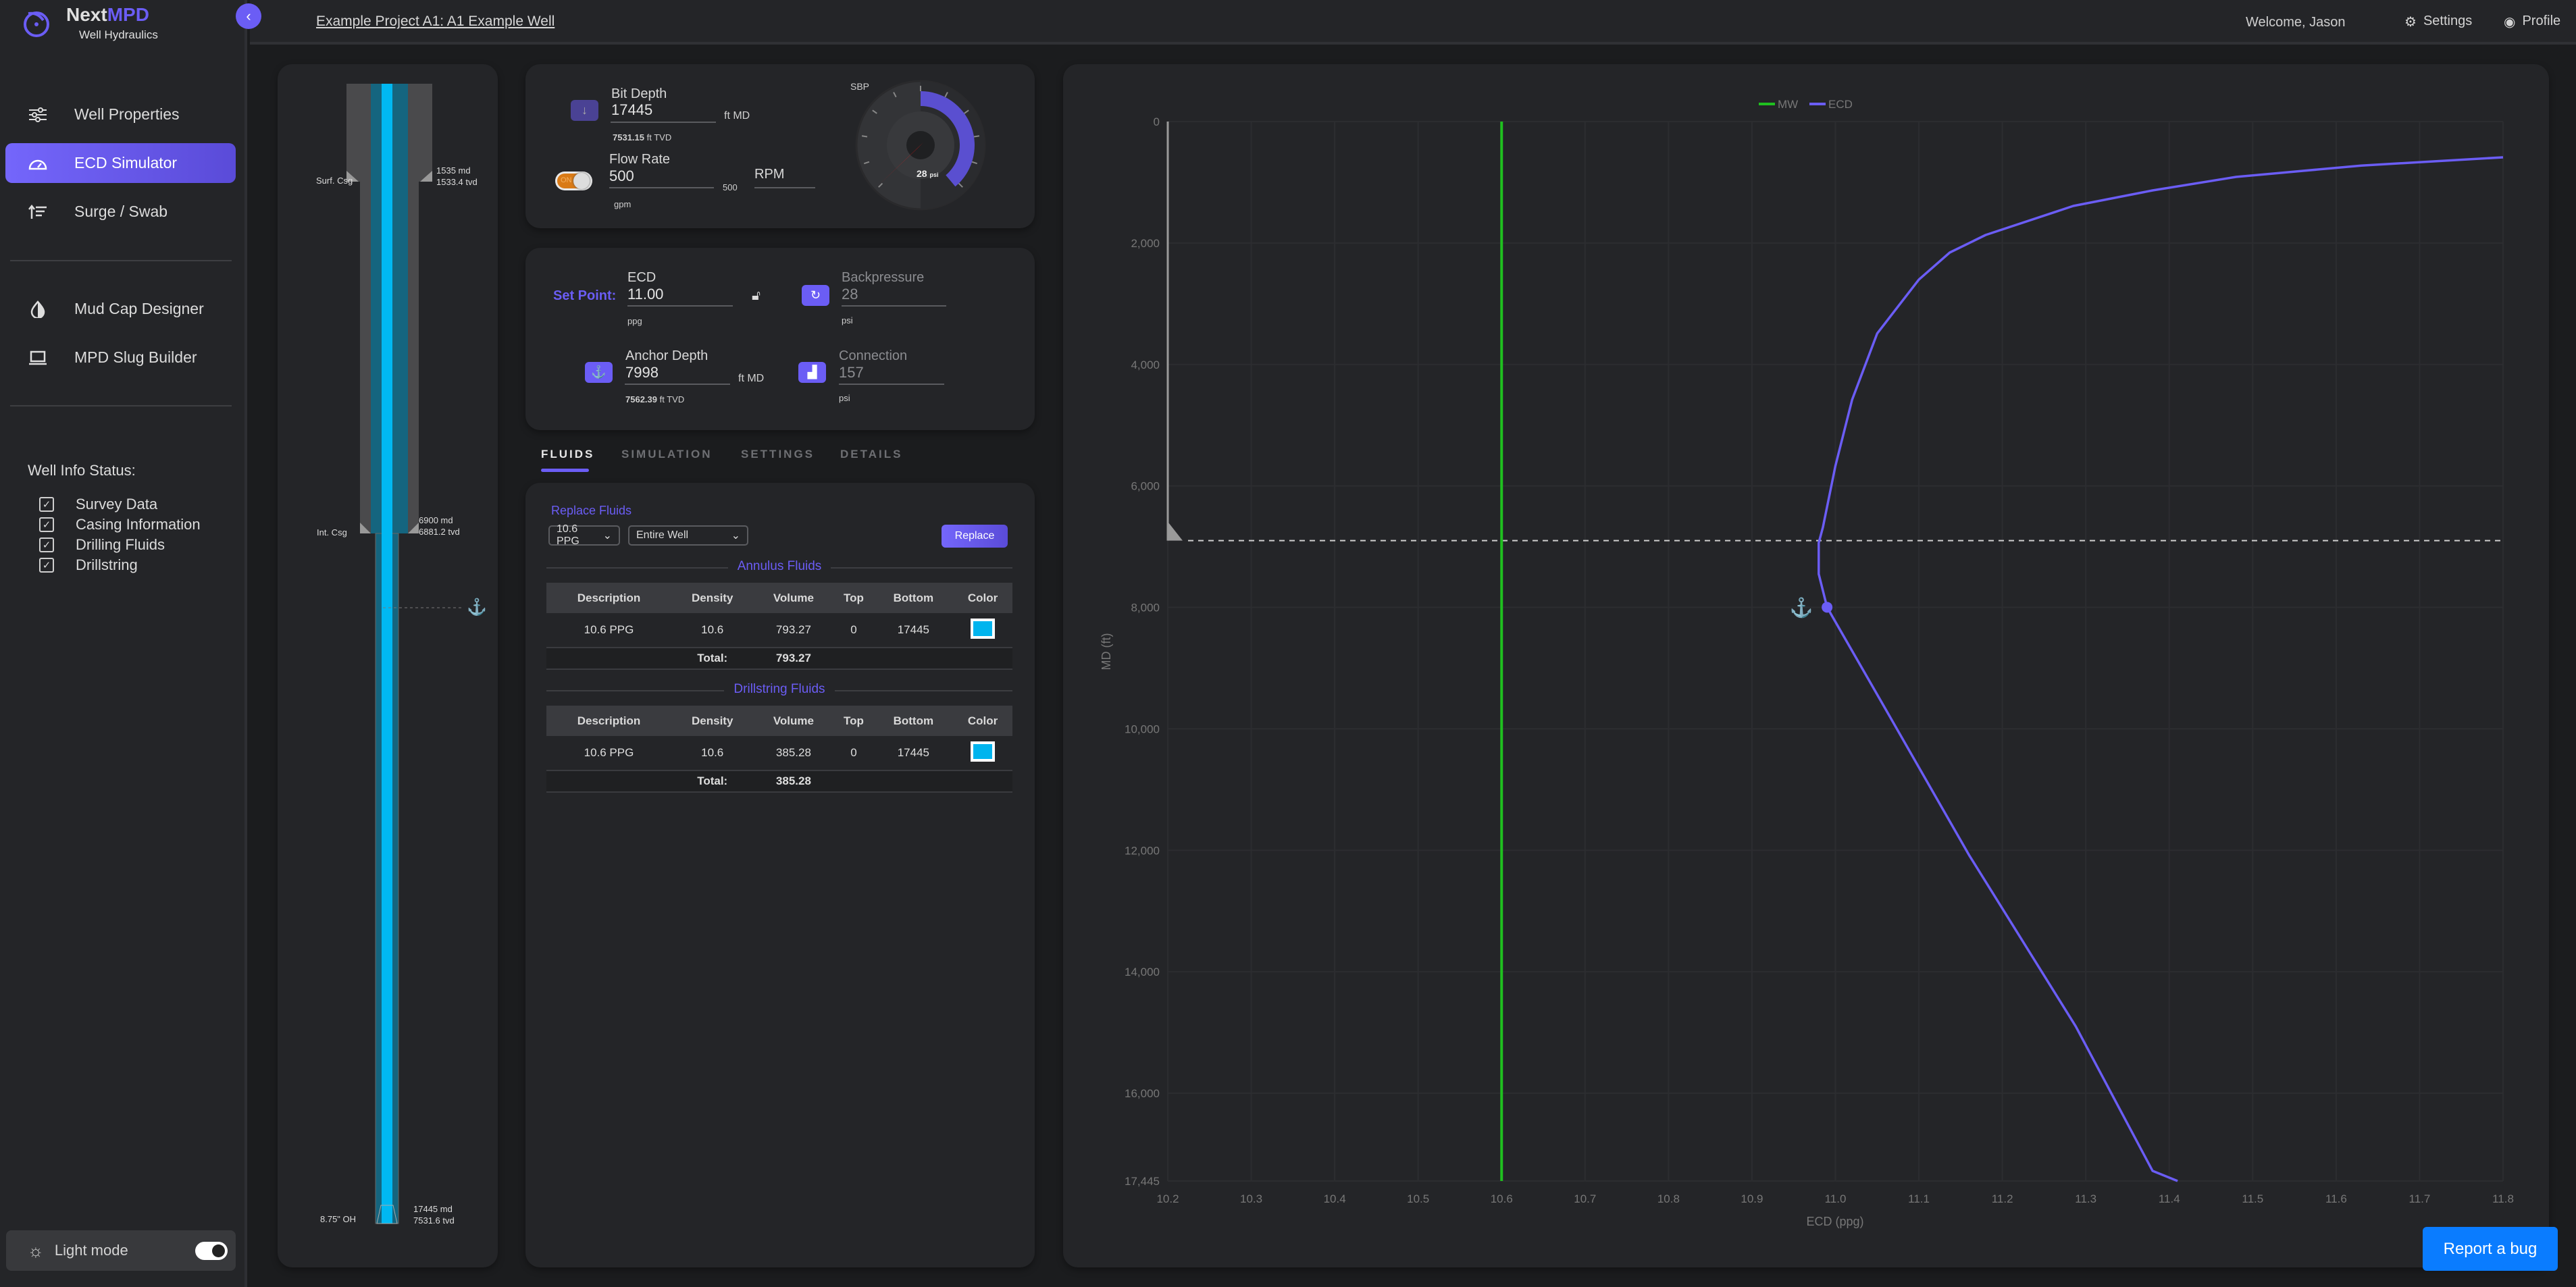  What do you see at coordinates (584, 535) in the screenshot?
I see `fluid-select: 10.6 PPG ⌄` at bounding box center [584, 535].